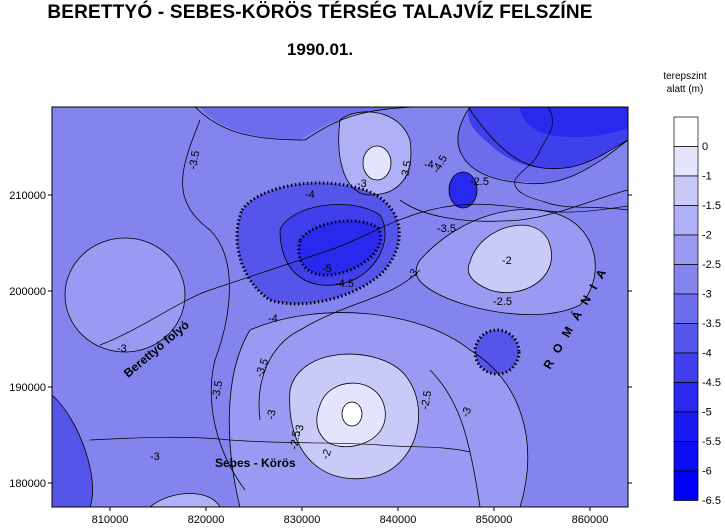 The height and width of the screenshot is (529, 725). What do you see at coordinates (711, 206) in the screenshot?
I see `legend-level-label: -1.5` at bounding box center [711, 206].